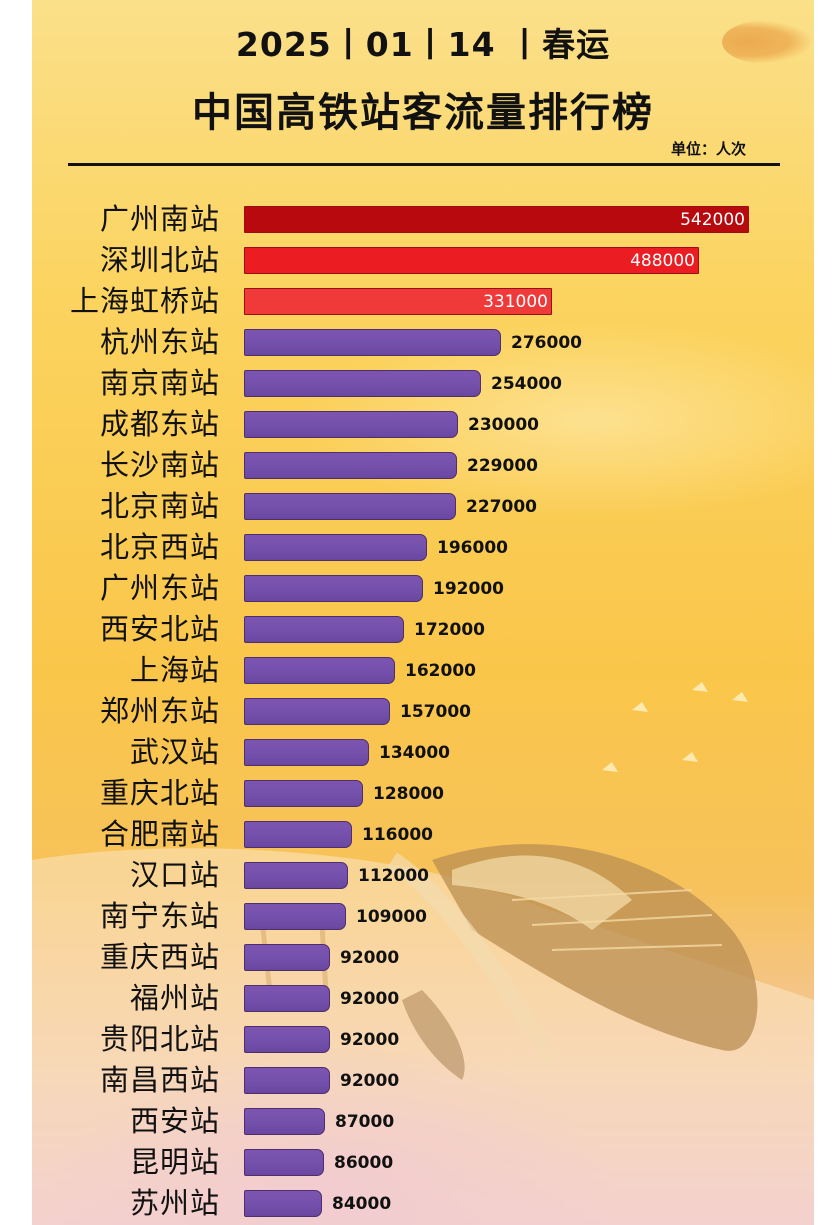  Describe the element at coordinates (662, 261) in the screenshot. I see `value-label: 488000` at that location.